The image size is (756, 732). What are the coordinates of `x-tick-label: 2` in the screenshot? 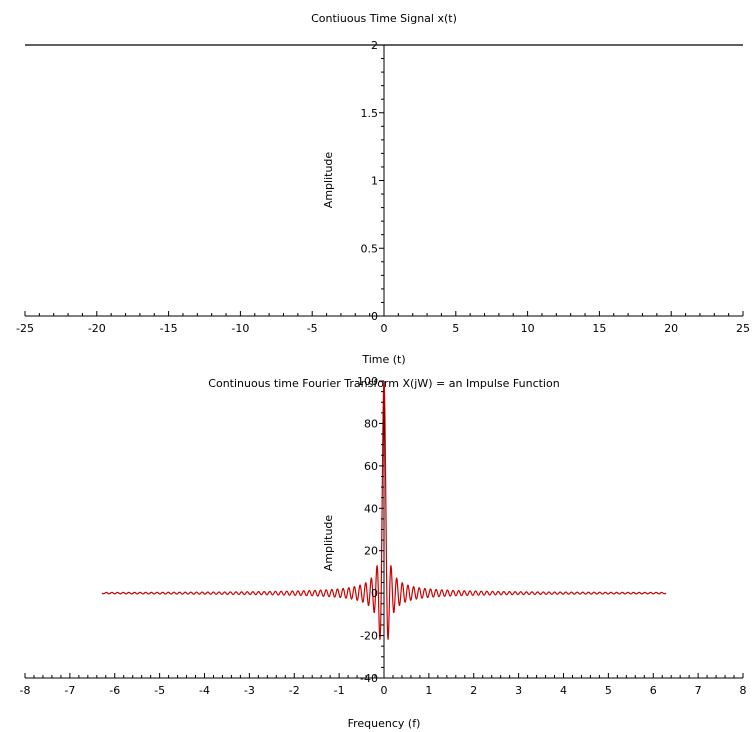 It's located at (473, 690).